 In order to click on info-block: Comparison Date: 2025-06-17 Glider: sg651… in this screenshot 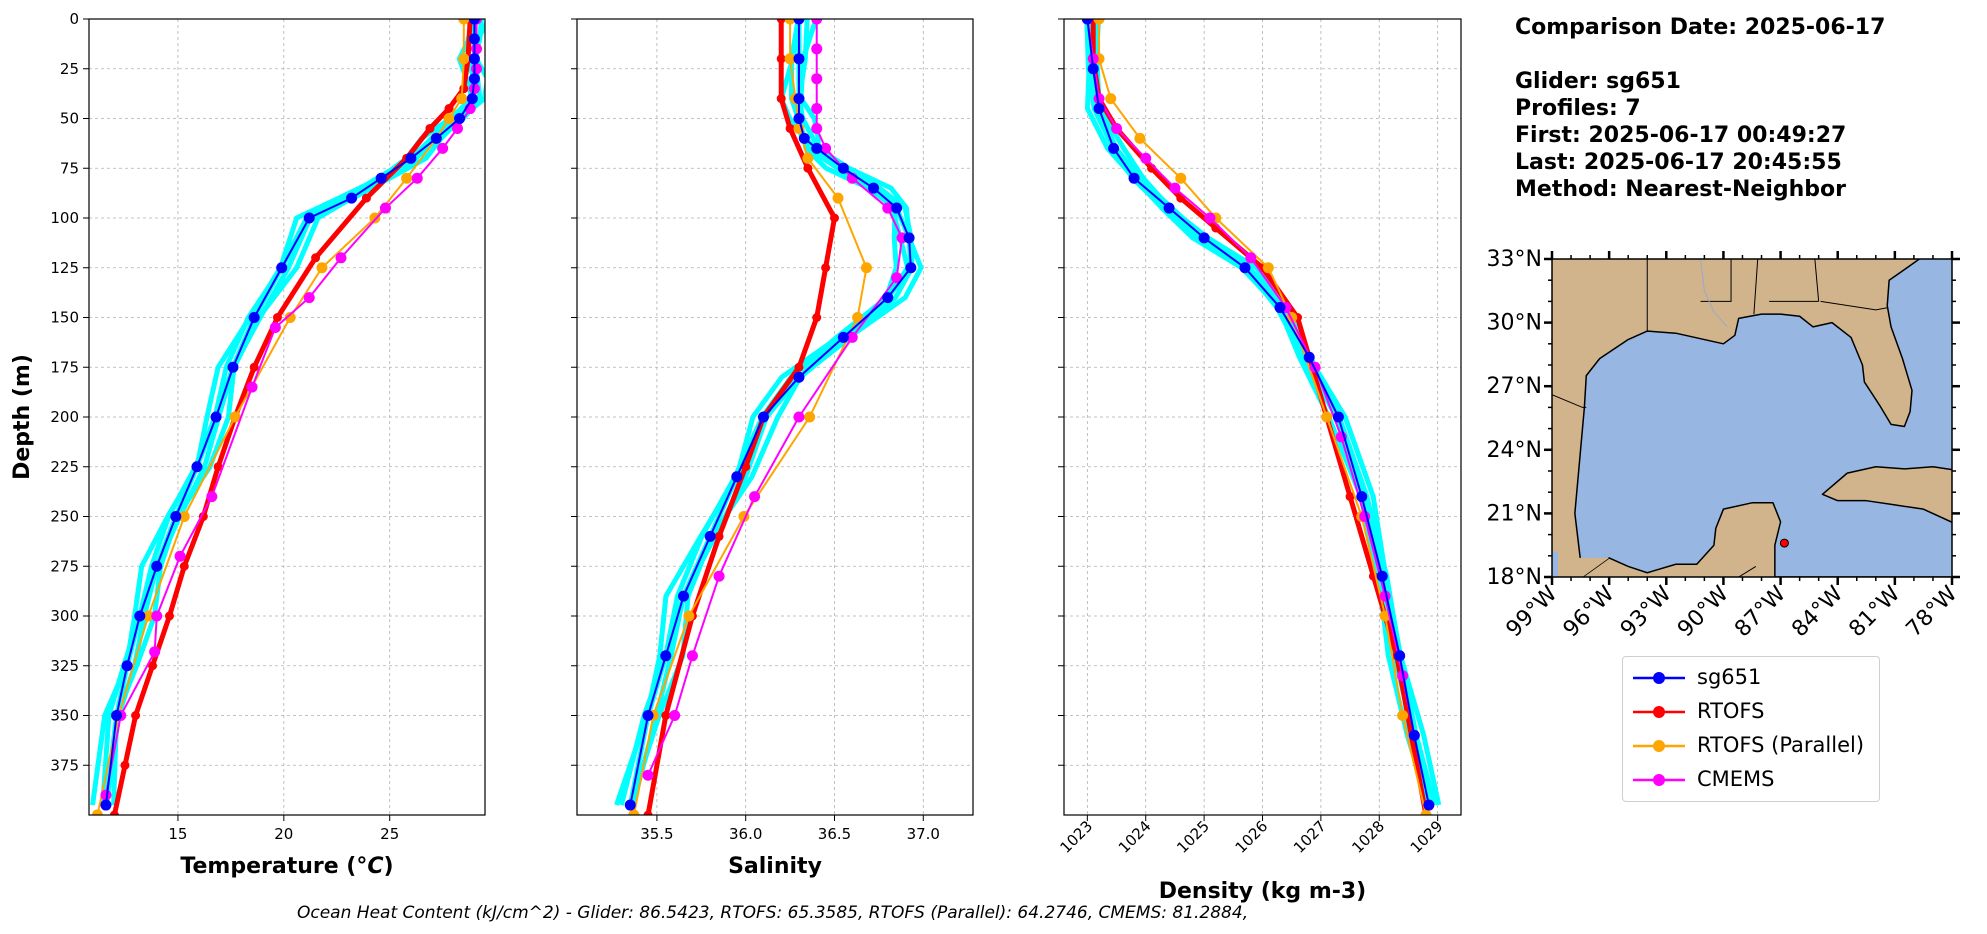, I will do `click(1700, 108)`.